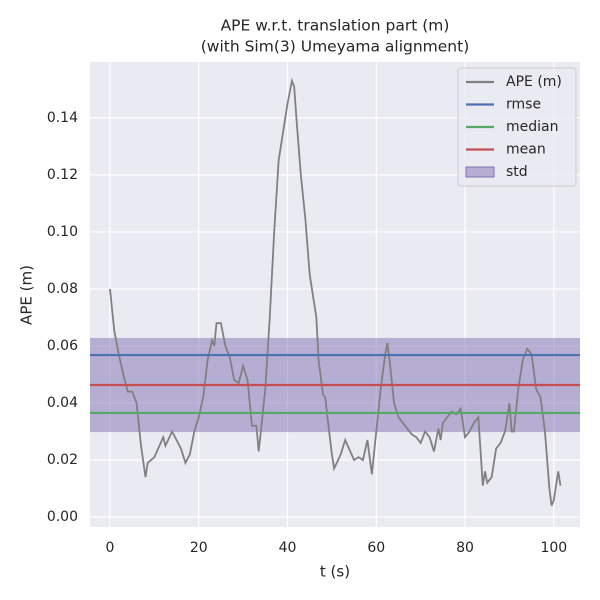  Describe the element at coordinates (62, 118) in the screenshot. I see `y-tick-label: 0.14` at that location.